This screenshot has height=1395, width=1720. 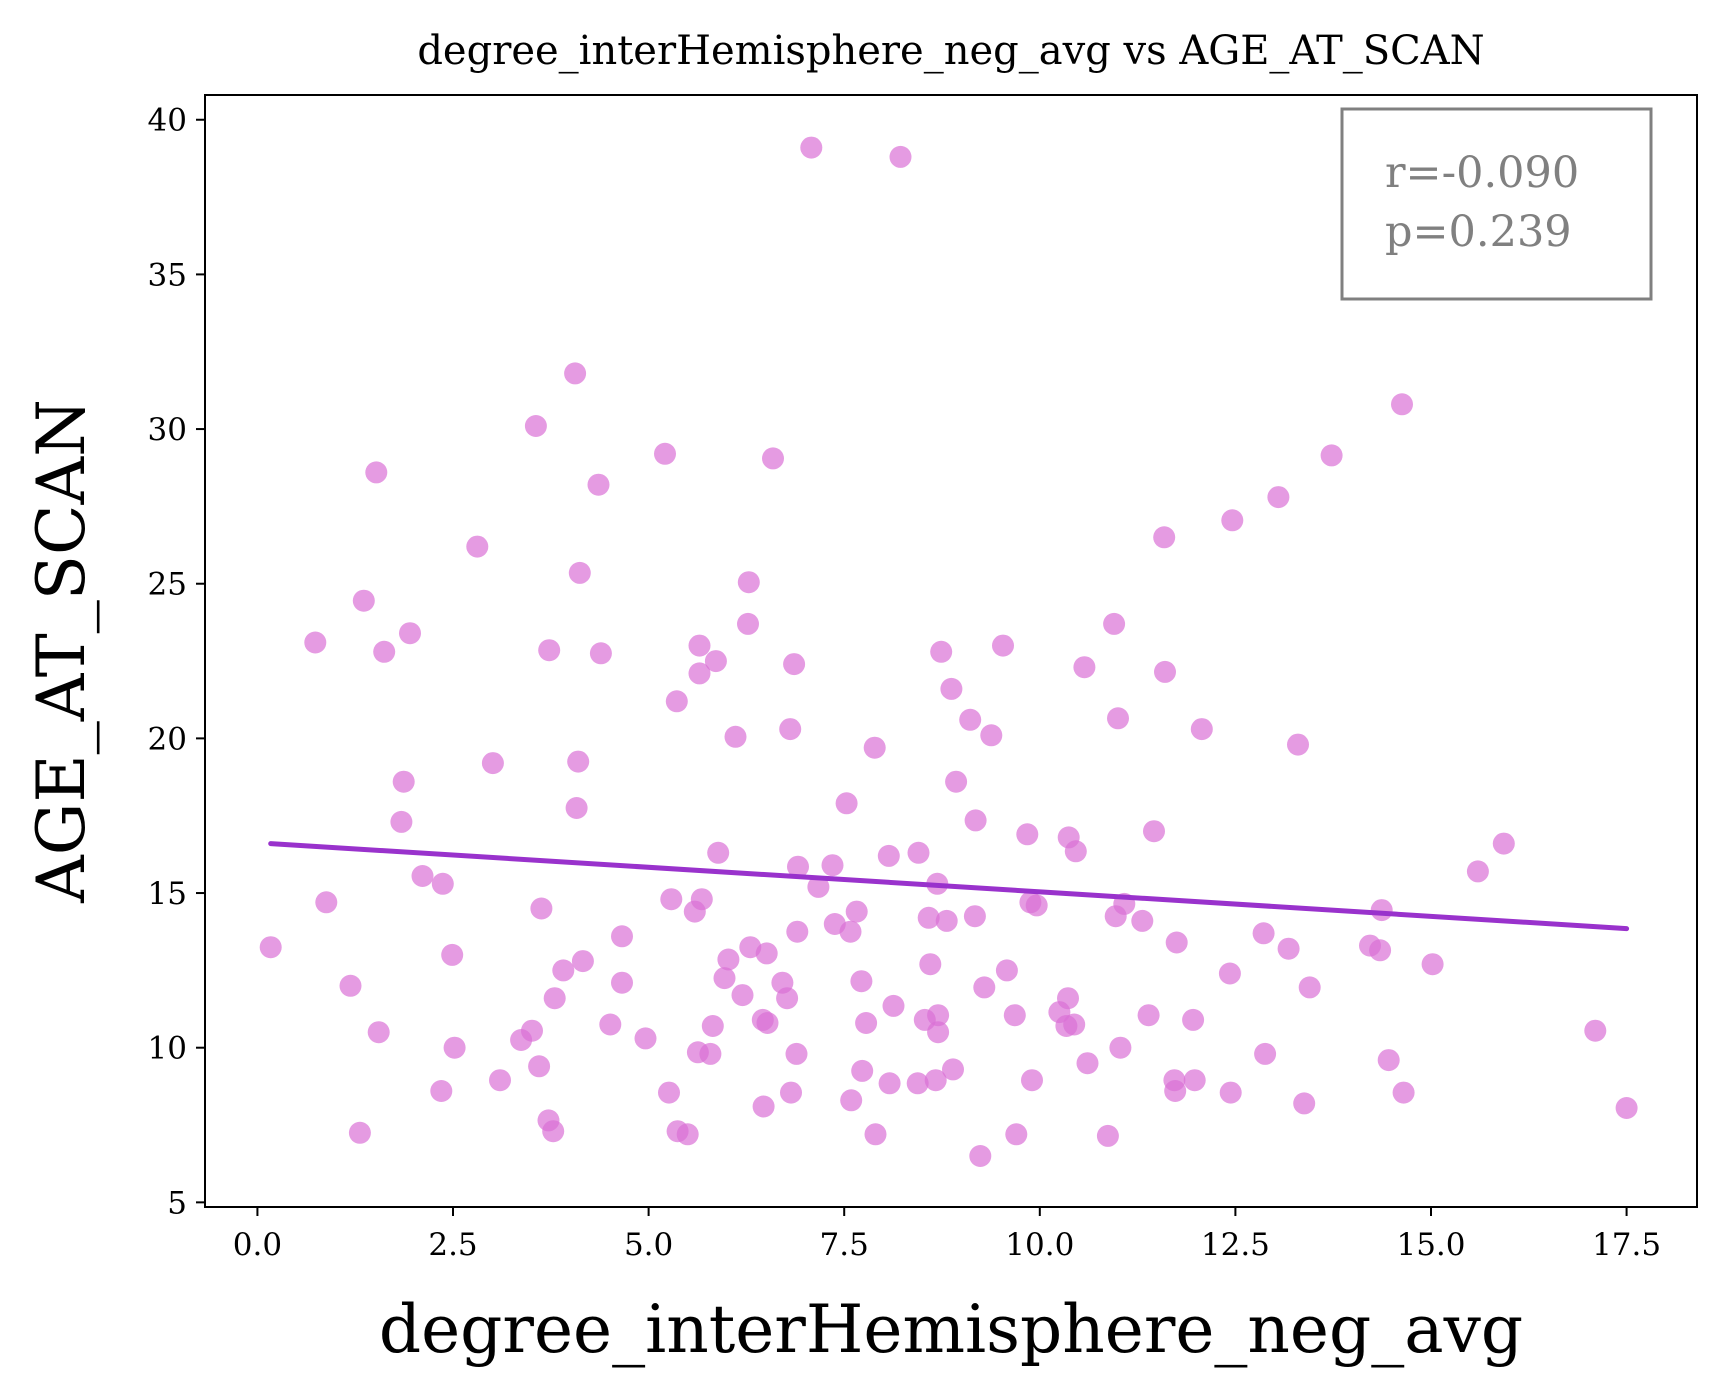 What do you see at coordinates (167, 739) in the screenshot?
I see `y-tick-label: 20` at bounding box center [167, 739].